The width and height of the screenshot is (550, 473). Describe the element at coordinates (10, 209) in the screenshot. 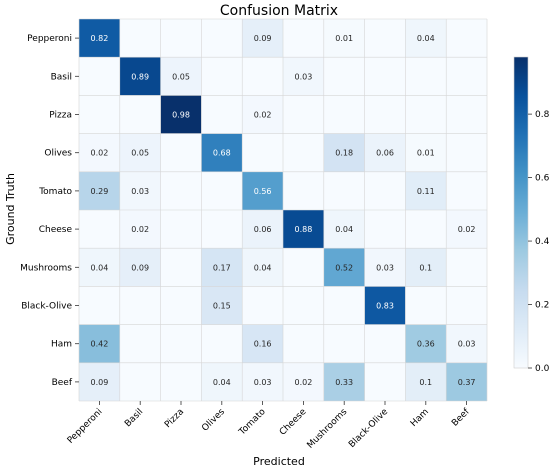

I see `y-axis-label: Ground Truth` at that location.